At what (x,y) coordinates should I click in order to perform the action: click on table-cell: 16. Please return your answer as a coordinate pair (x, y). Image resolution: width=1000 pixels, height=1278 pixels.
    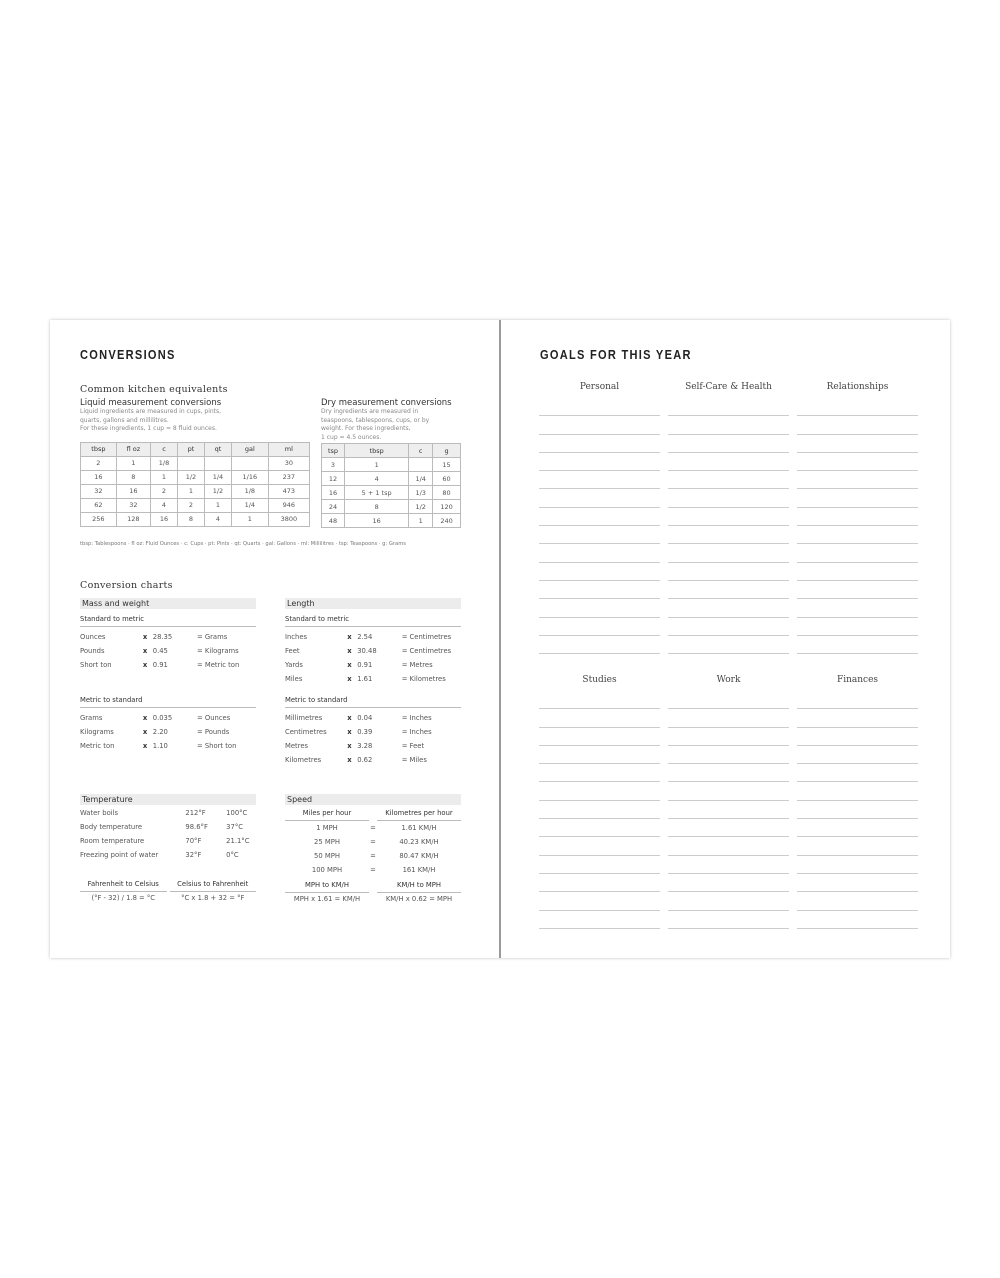
    Looking at the image, I should click on (164, 519).